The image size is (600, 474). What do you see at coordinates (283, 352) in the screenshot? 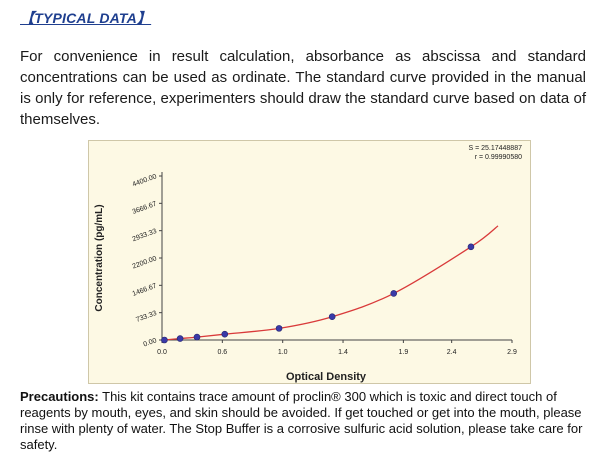
I see `x-tick-label: 1.0` at bounding box center [283, 352].